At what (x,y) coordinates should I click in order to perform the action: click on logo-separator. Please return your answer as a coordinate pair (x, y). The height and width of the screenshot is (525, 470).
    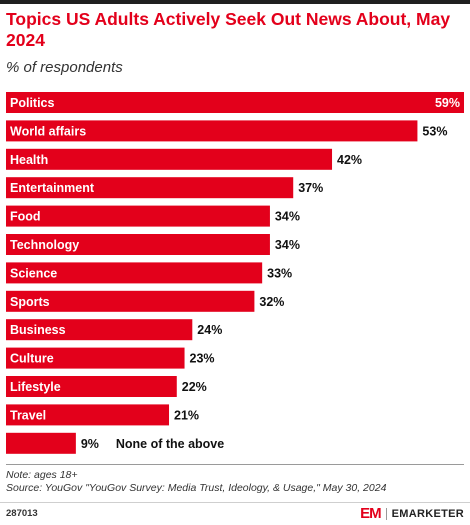
    Looking at the image, I should click on (386, 513).